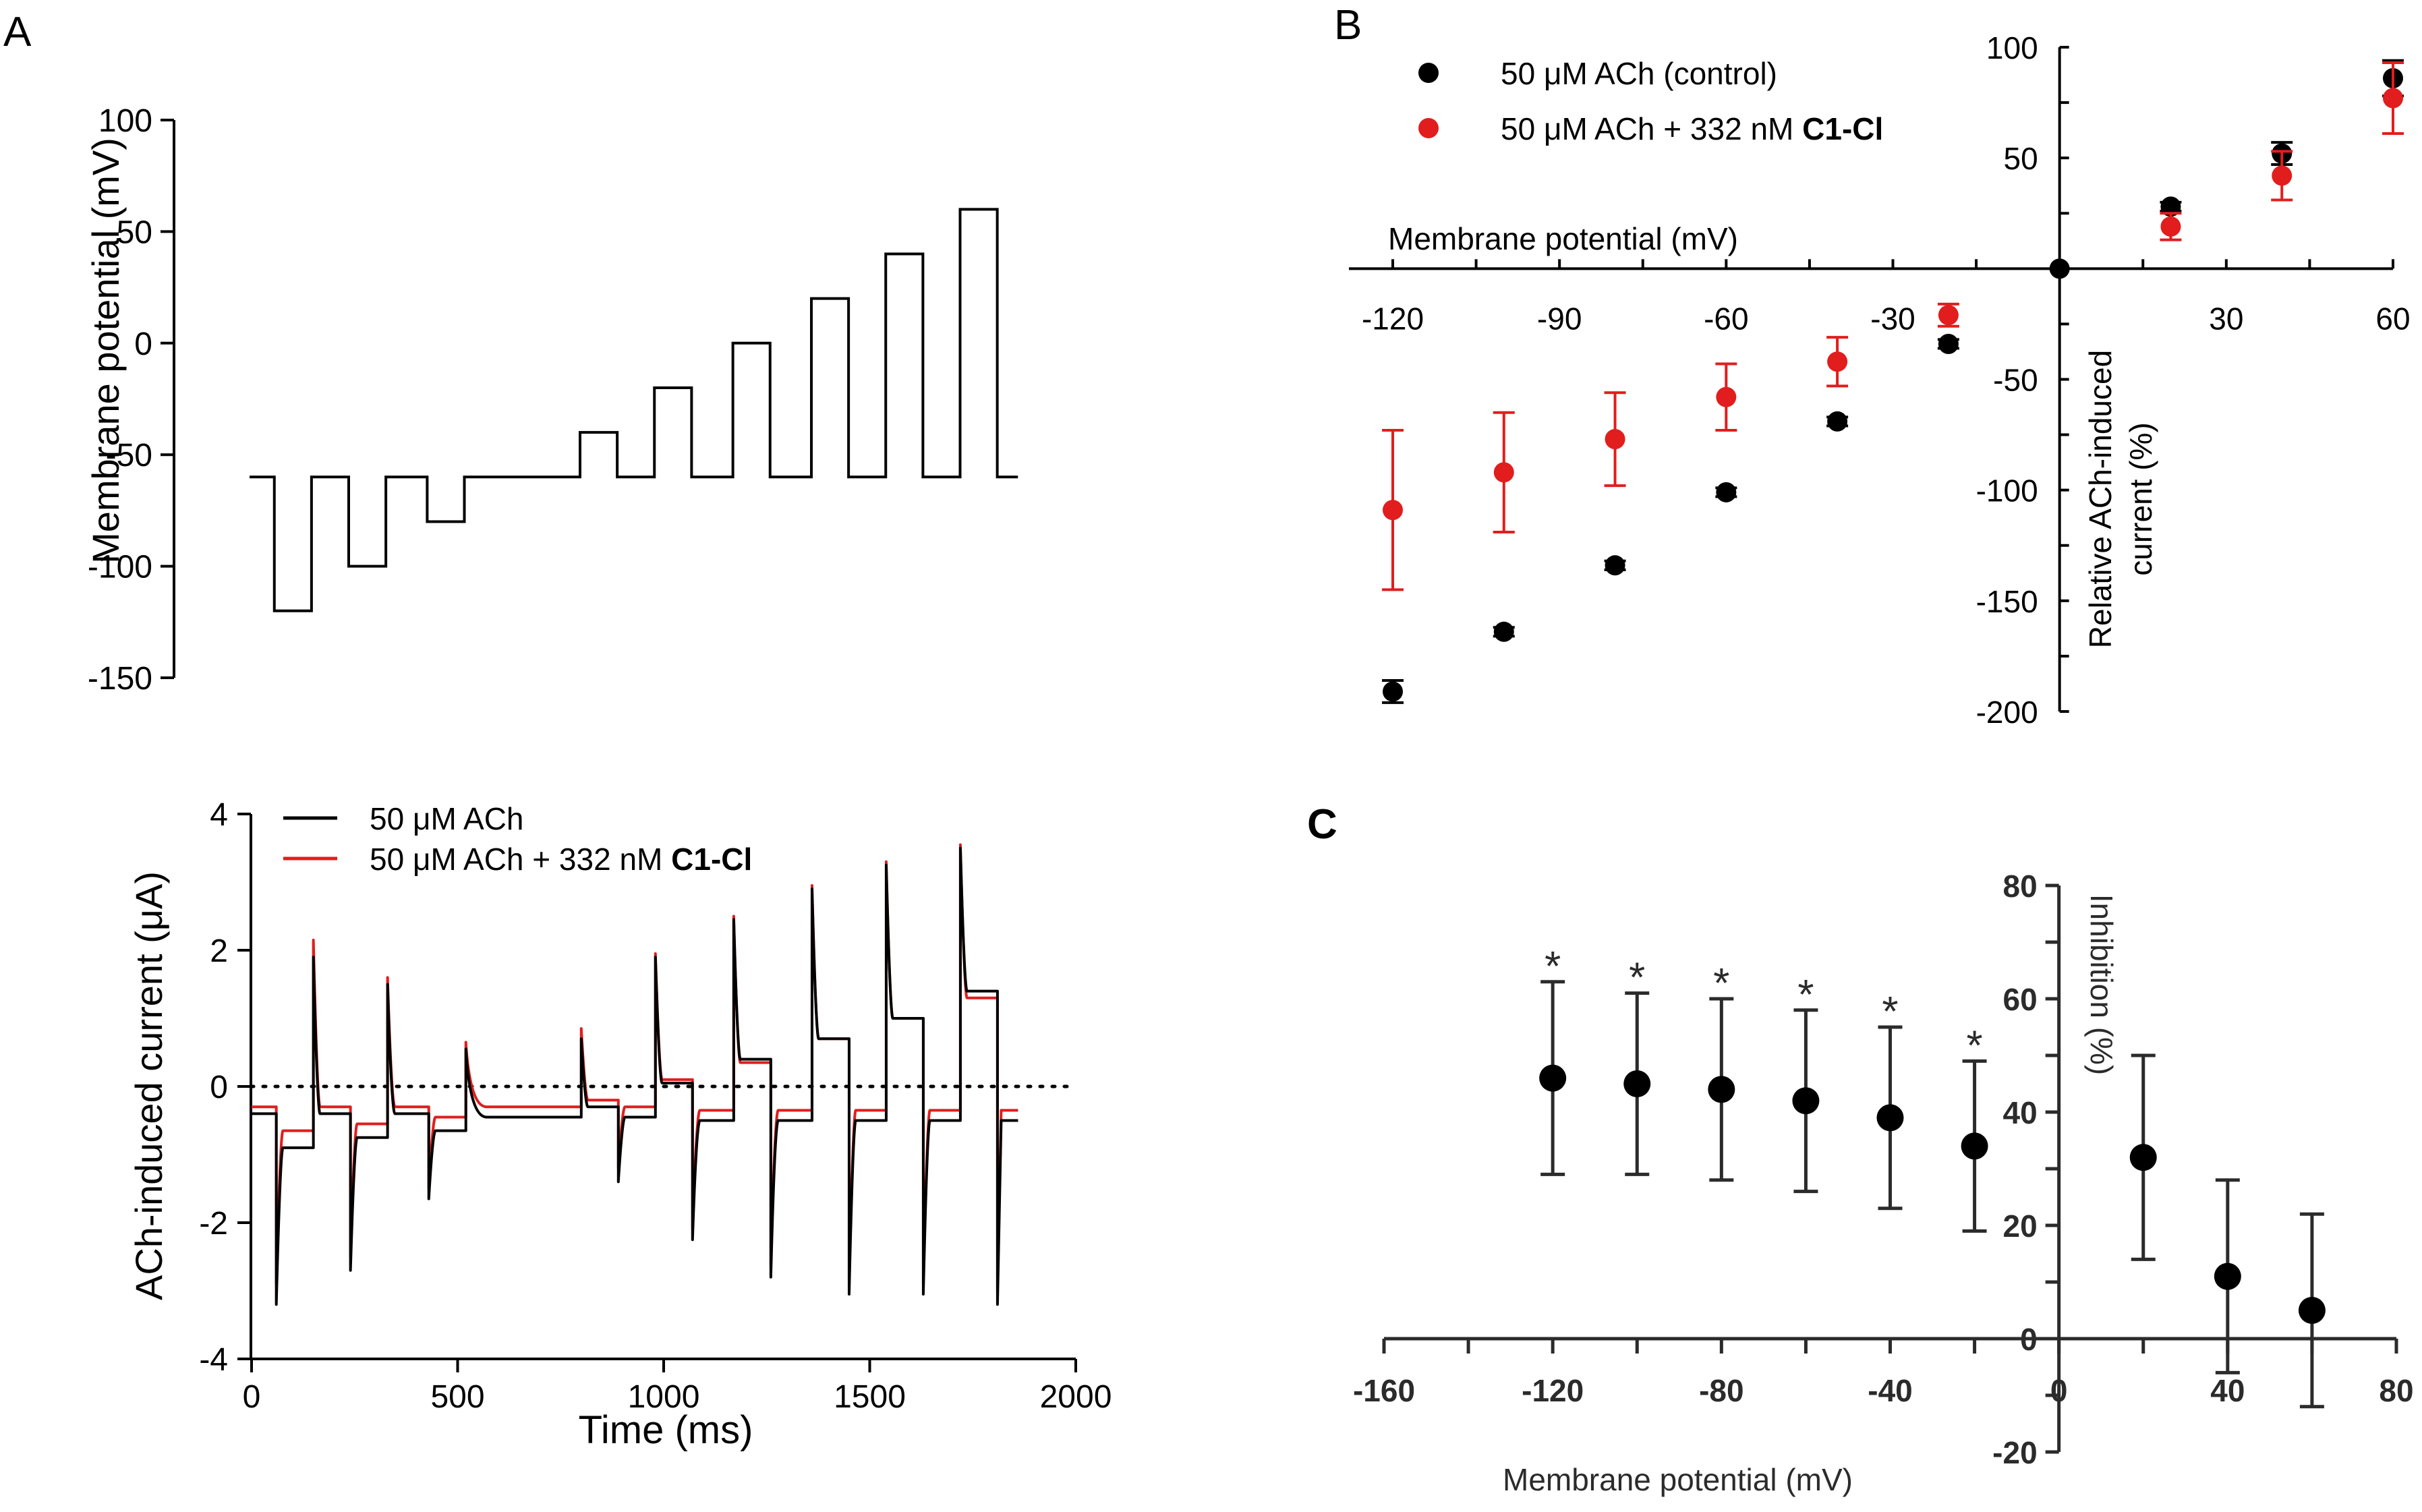 Image resolution: width=2422 pixels, height=1512 pixels. Describe the element at coordinates (1559, 318) in the screenshot. I see `x-tick-label: -90` at that location.